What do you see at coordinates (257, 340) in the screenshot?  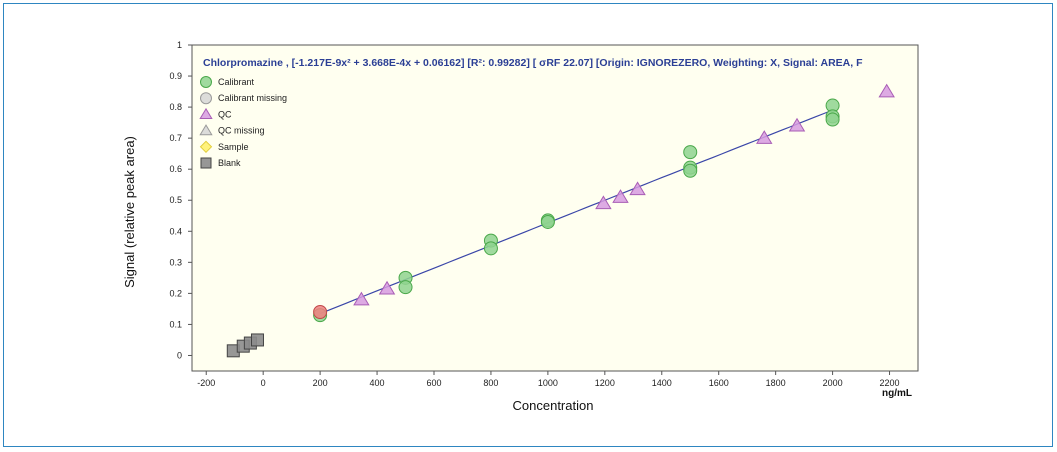 I see `blank-point` at bounding box center [257, 340].